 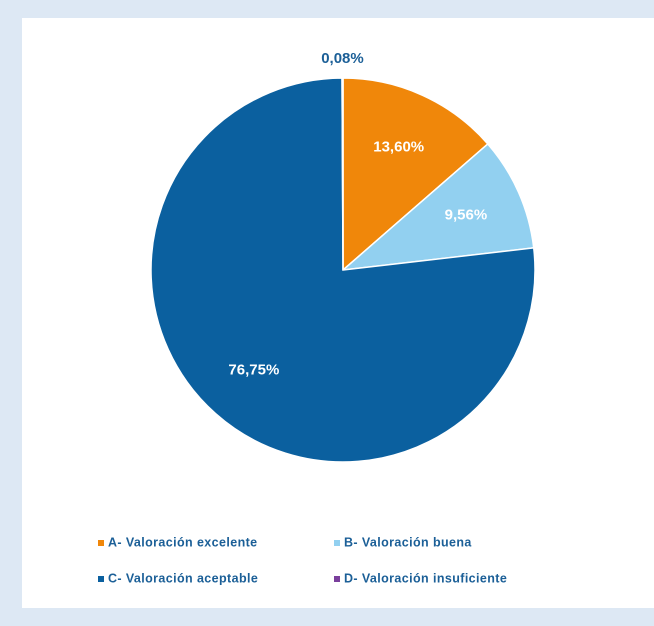 What do you see at coordinates (408, 542) in the screenshot?
I see `legend-label: B- Valoración buena` at bounding box center [408, 542].